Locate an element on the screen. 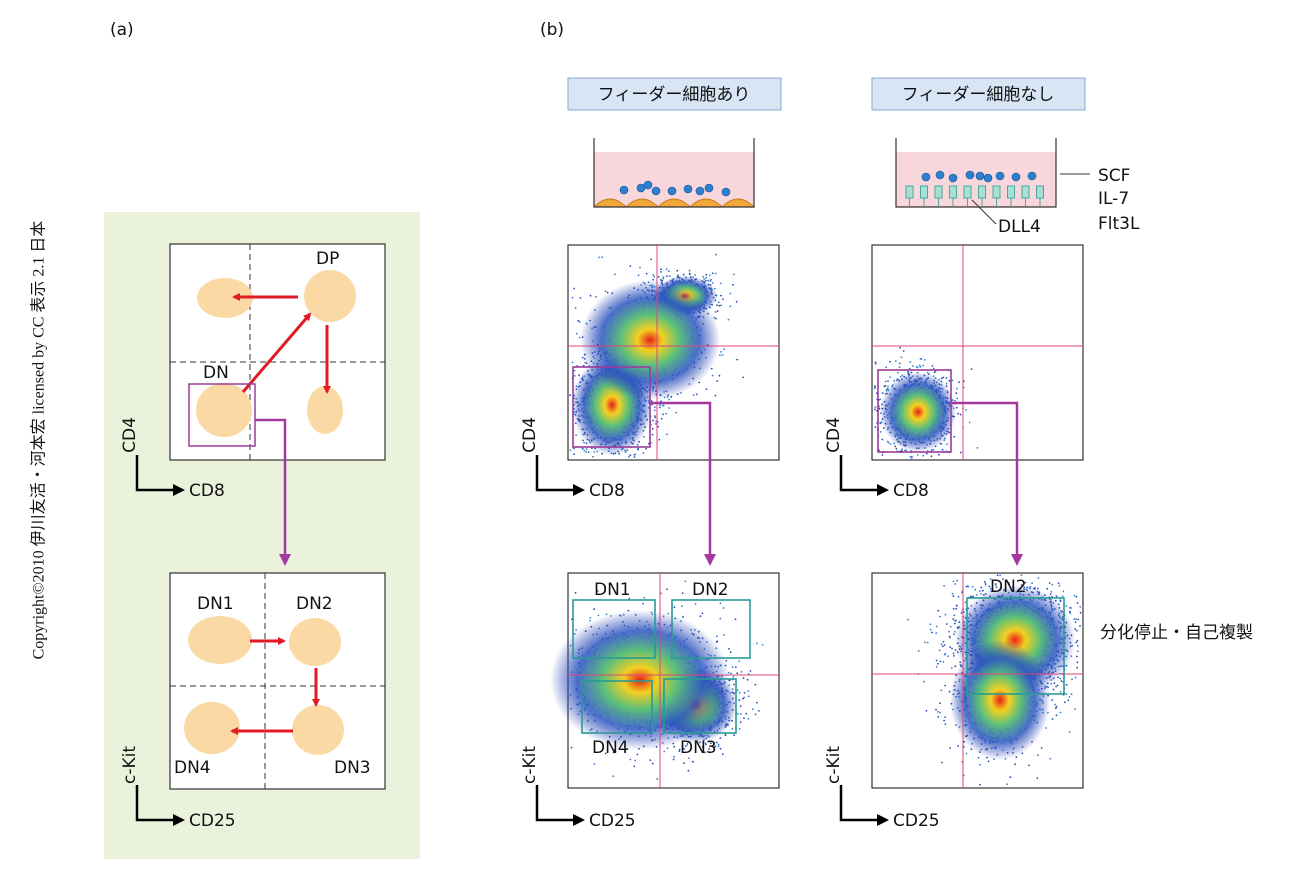 The width and height of the screenshot is (1300, 875). arrow is located at coordinates (276, 352).